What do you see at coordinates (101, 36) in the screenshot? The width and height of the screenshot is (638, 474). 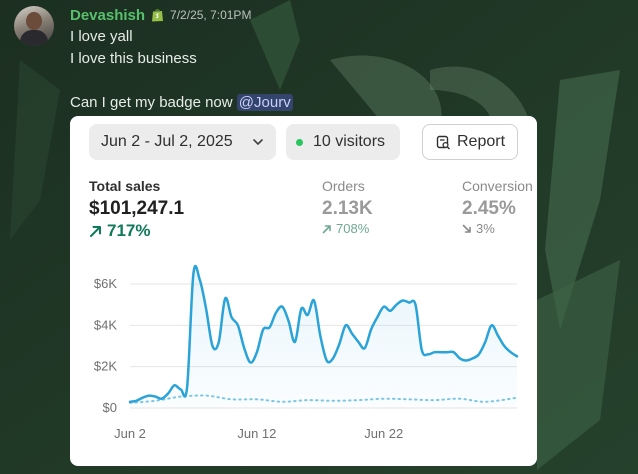 I see `message-line-1: I love yall` at bounding box center [101, 36].